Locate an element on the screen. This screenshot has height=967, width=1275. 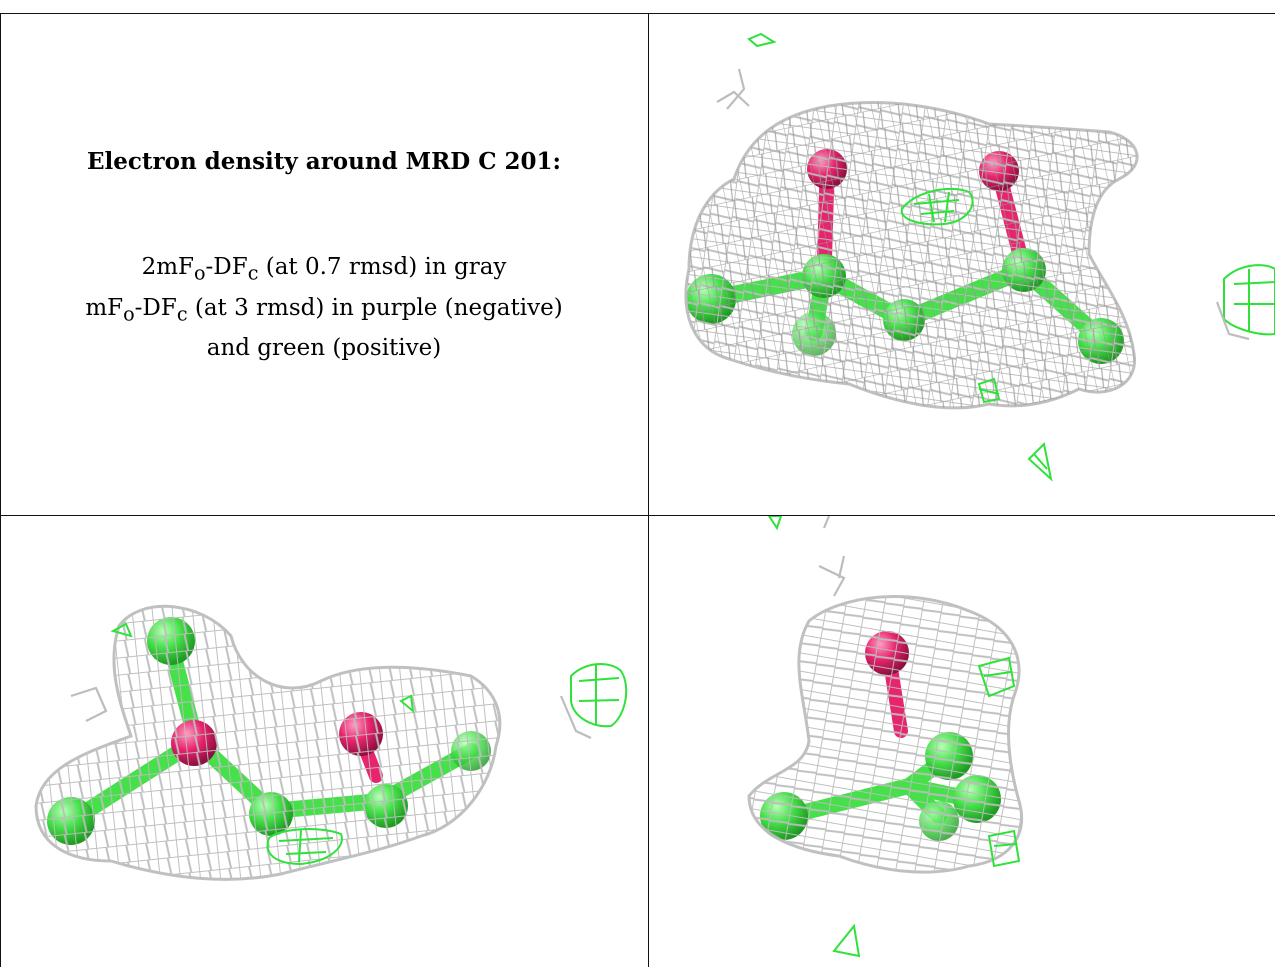
legend-line-1-sub2: c is located at coordinates (253, 273).